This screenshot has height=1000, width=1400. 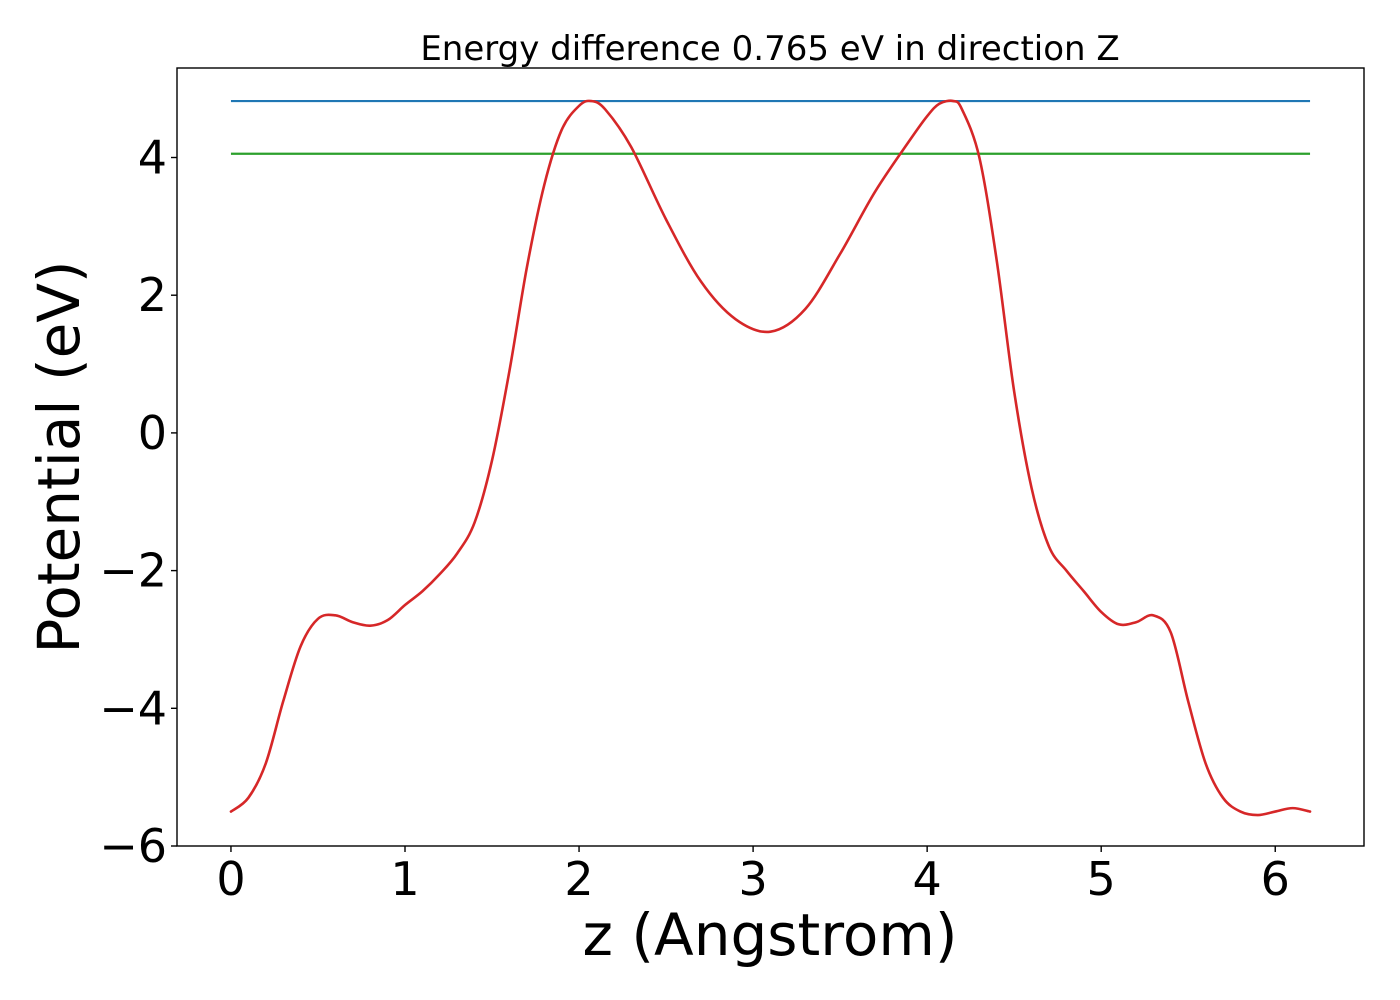 I want to click on x-axis-label: z (Angstrom), so click(x=770, y=935).